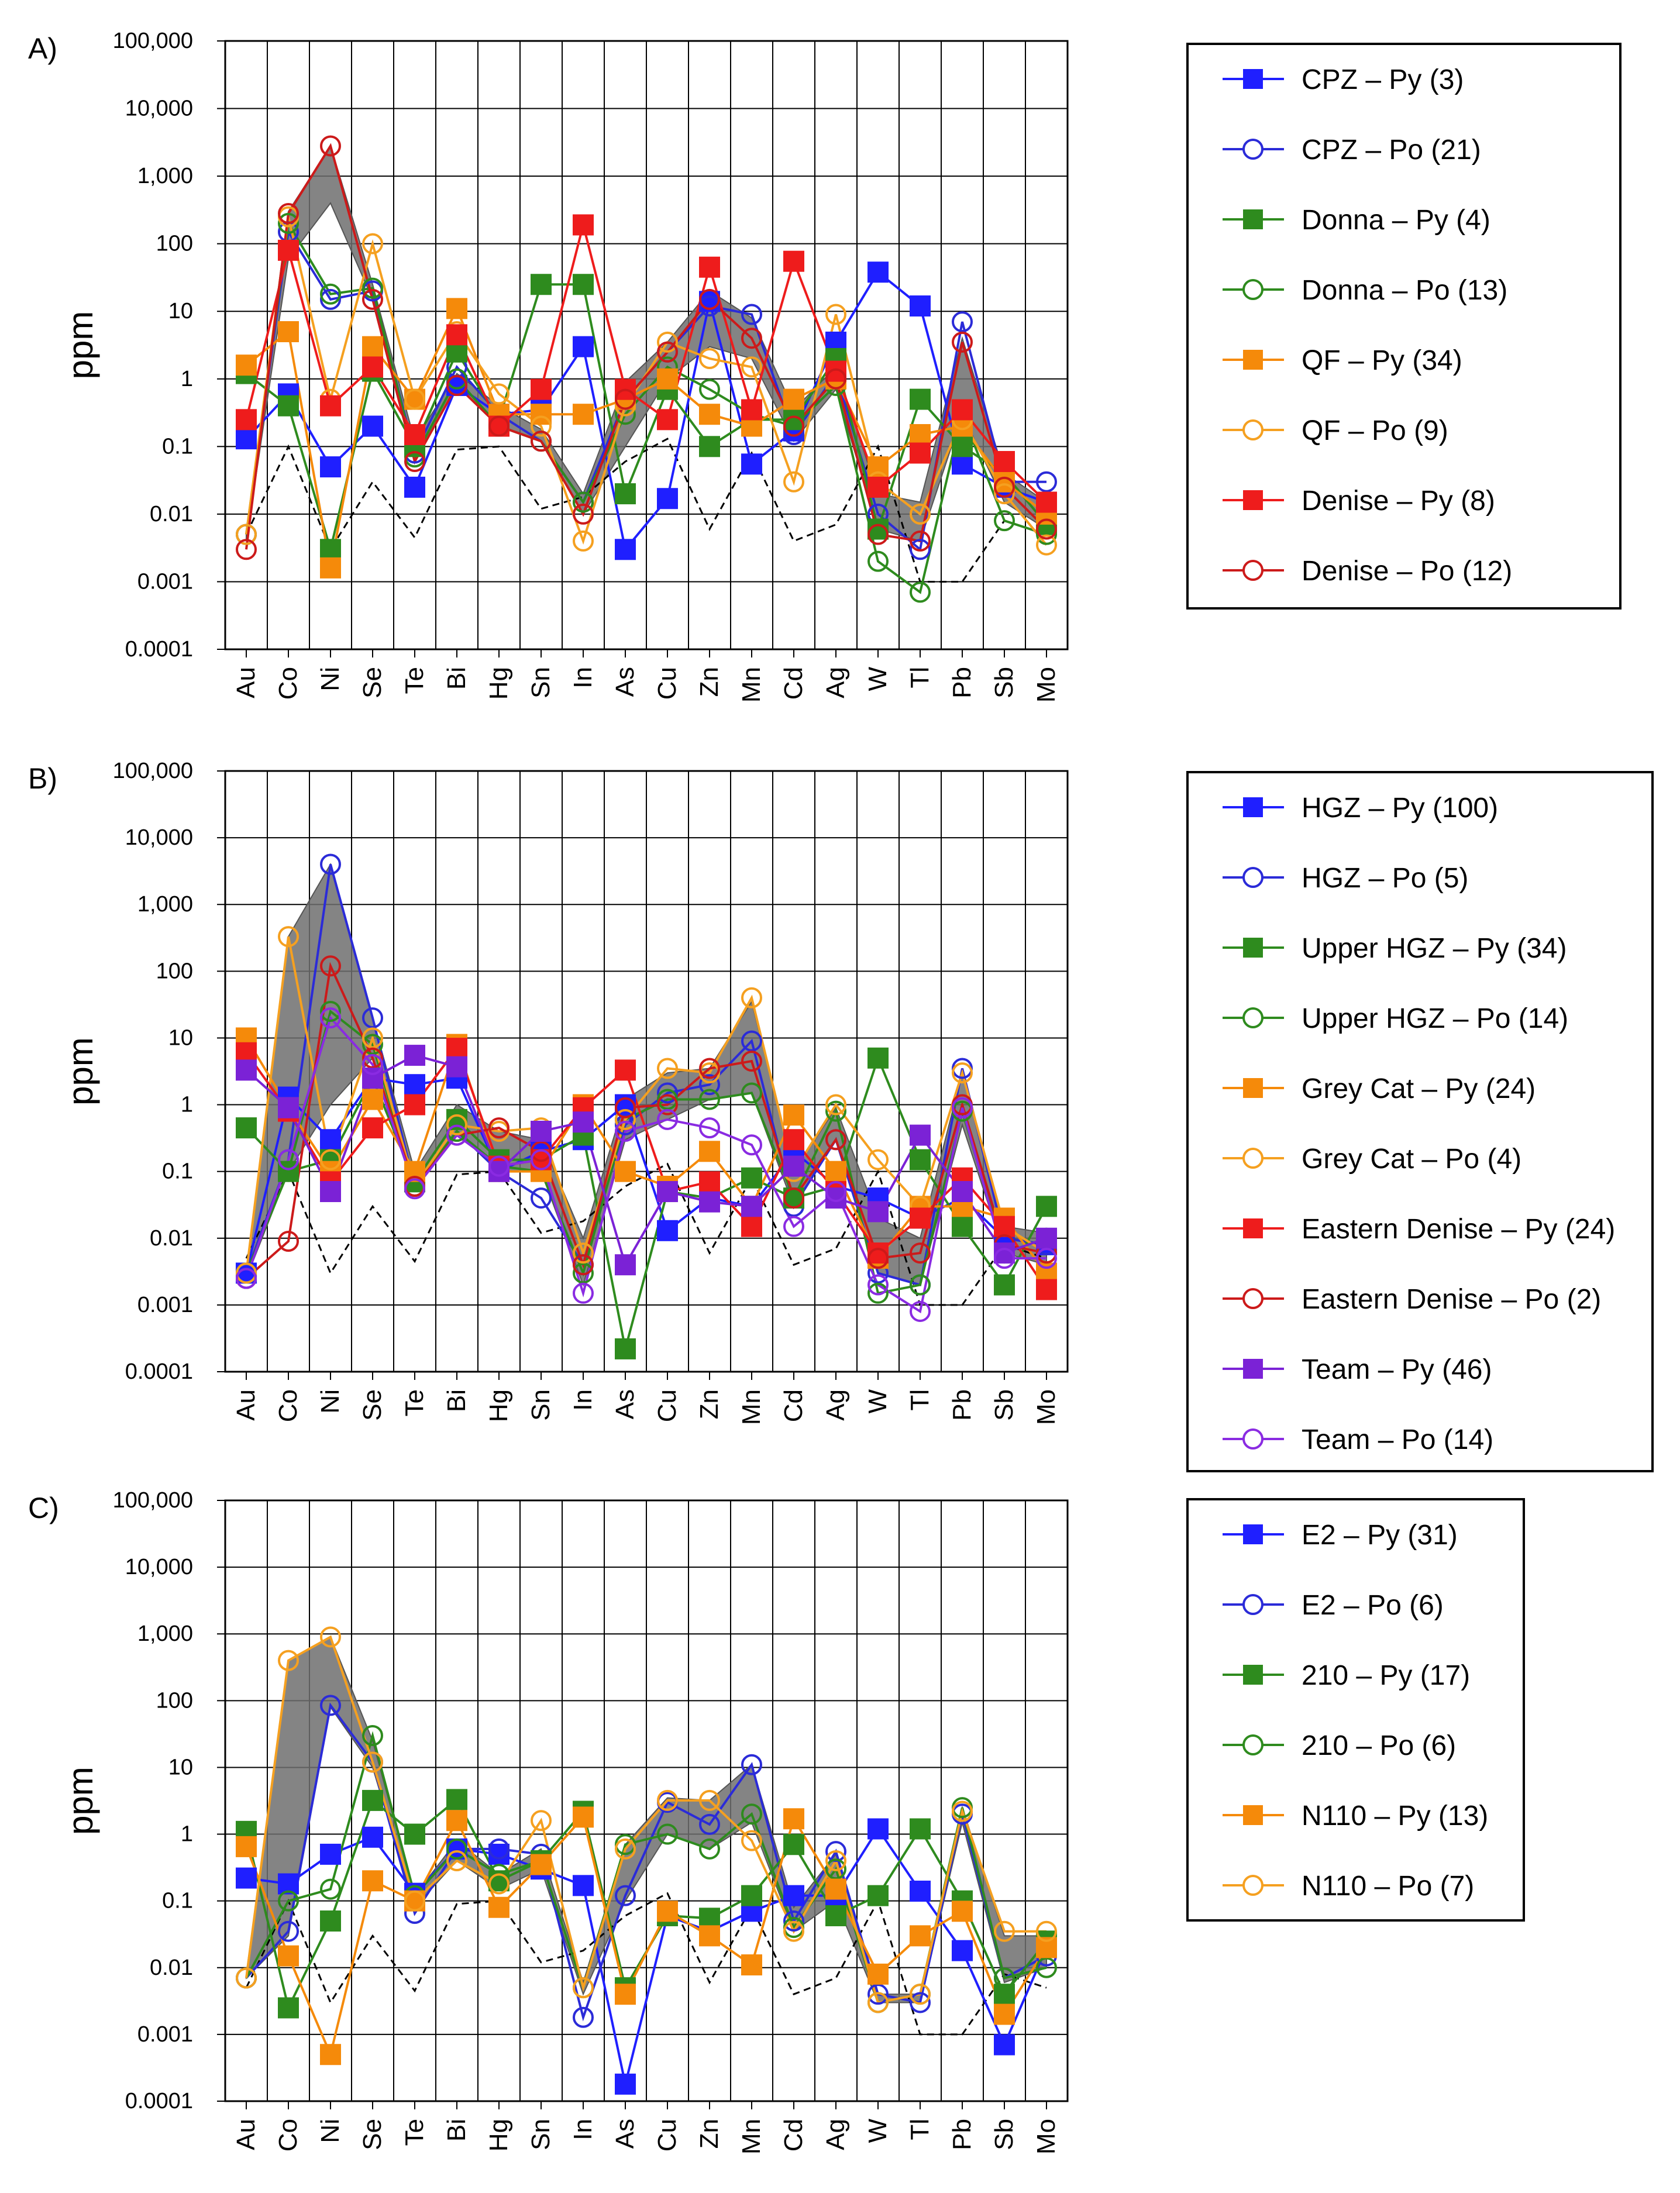  What do you see at coordinates (1046, 685) in the screenshot?
I see `x-tick-label: Mo` at bounding box center [1046, 685].